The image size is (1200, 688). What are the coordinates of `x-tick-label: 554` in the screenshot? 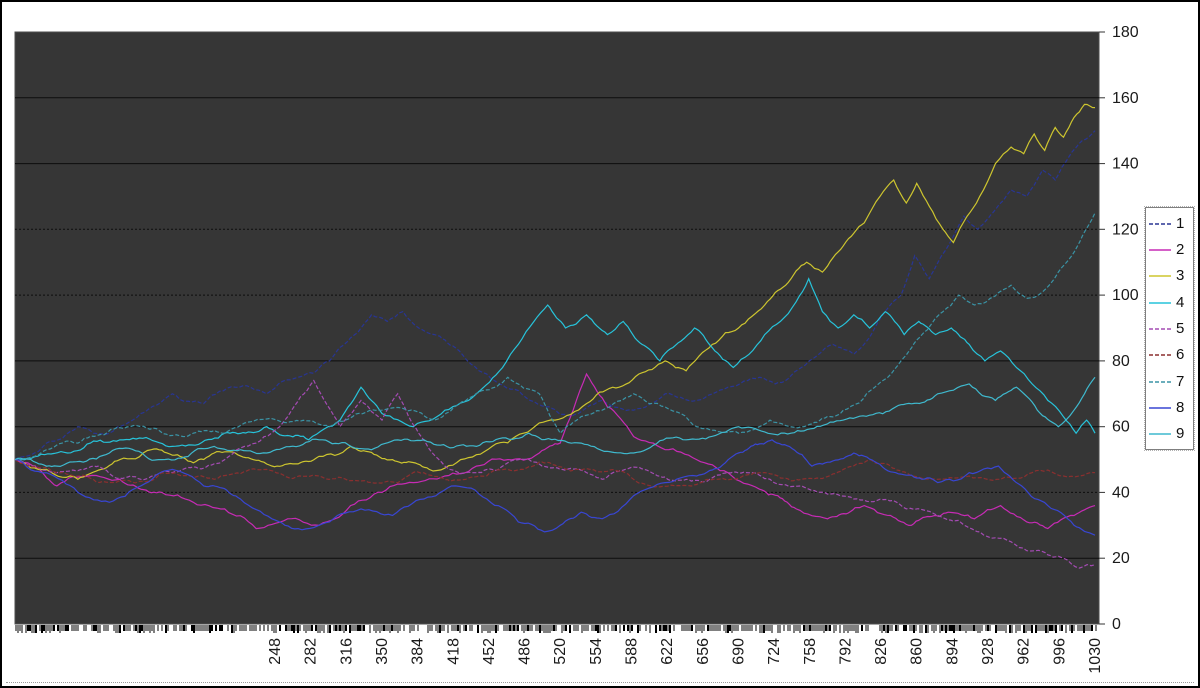 It's located at (596, 651).